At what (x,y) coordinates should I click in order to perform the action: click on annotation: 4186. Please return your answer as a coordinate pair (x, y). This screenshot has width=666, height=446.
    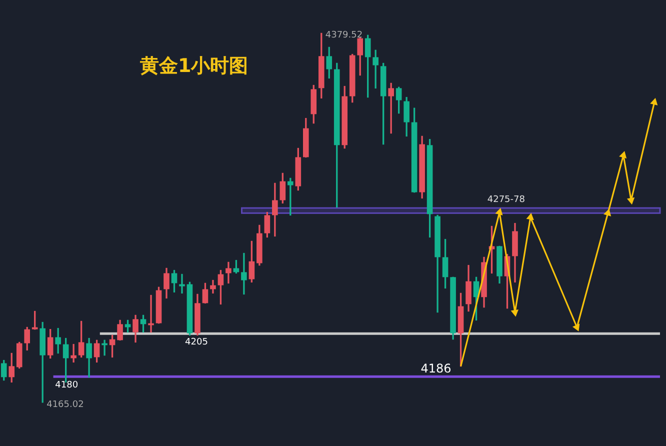
    Looking at the image, I should click on (436, 368).